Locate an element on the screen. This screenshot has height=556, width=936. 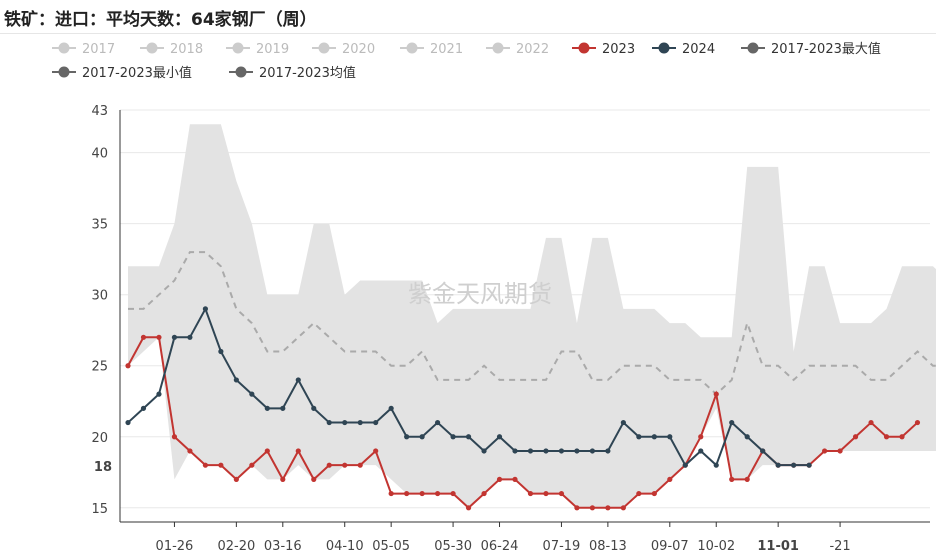
legend-label: 2020 is located at coordinates (358, 49).